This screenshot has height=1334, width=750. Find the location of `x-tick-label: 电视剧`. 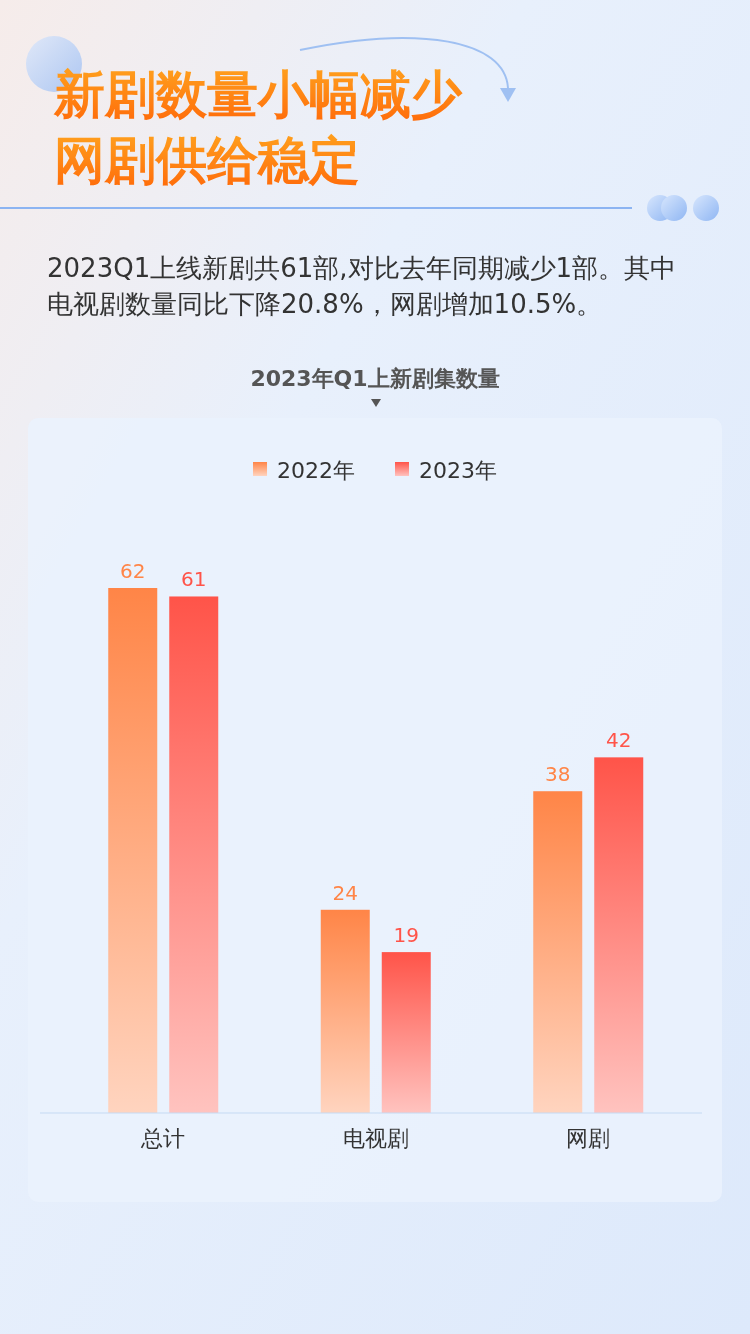

x-tick-label: 电视剧 is located at coordinates (375, 1138).